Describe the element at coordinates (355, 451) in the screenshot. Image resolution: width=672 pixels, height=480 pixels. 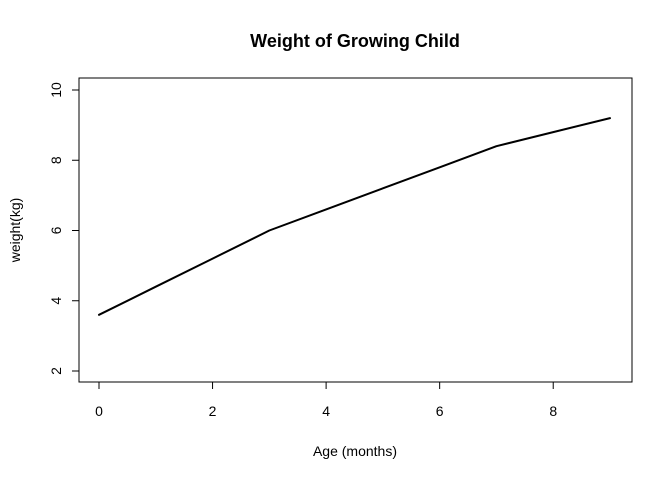
I see `x-axis-label: Age (months)` at that location.